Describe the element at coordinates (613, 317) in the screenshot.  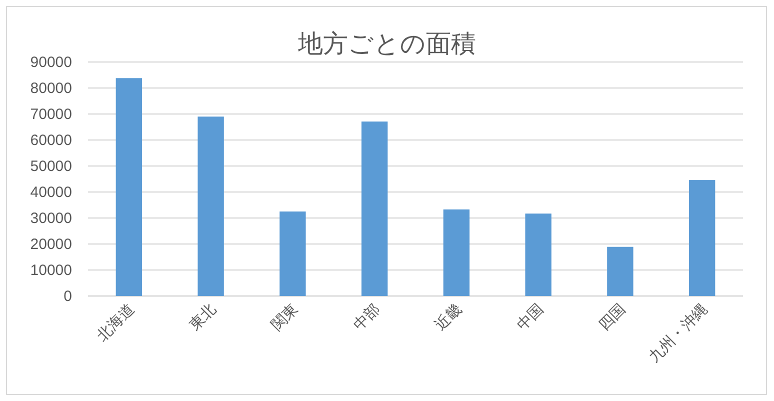
I see `x-tick-label: 四国` at that location.